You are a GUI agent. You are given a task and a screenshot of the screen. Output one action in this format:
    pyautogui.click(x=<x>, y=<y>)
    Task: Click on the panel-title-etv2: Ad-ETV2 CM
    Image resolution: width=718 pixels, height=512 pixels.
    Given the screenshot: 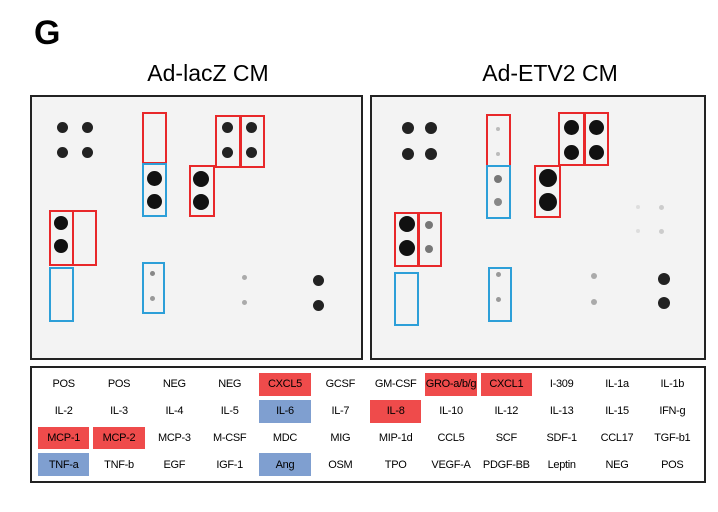 What is the action you would take?
    pyautogui.click(x=550, y=73)
    